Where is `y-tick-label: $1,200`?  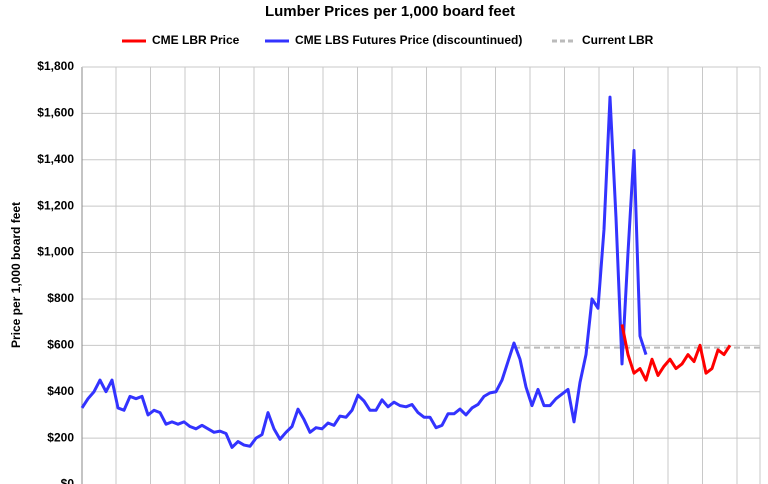
y-tick-label: $1,200 is located at coordinates (55, 205).